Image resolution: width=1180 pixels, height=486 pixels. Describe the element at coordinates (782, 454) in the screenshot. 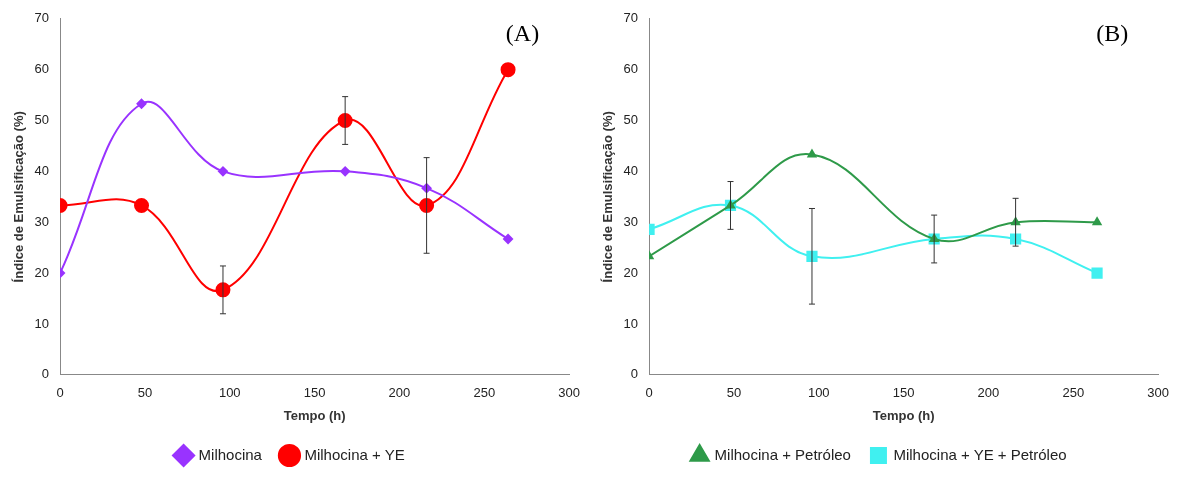

I see `legend-label: Milhocina + Petróleo` at that location.